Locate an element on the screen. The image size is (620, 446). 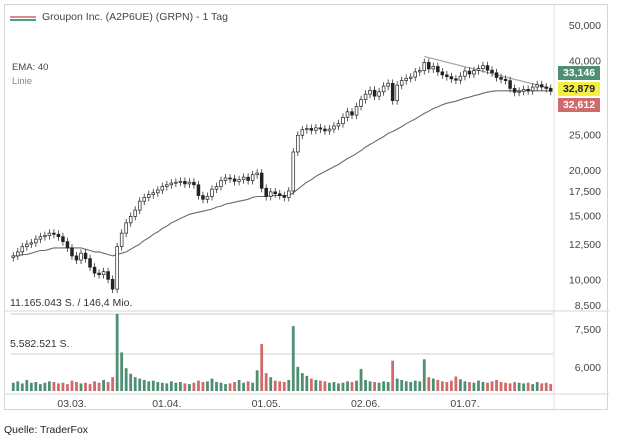
volume-mid-label: 5.582.521 S. is located at coordinates (40, 344).